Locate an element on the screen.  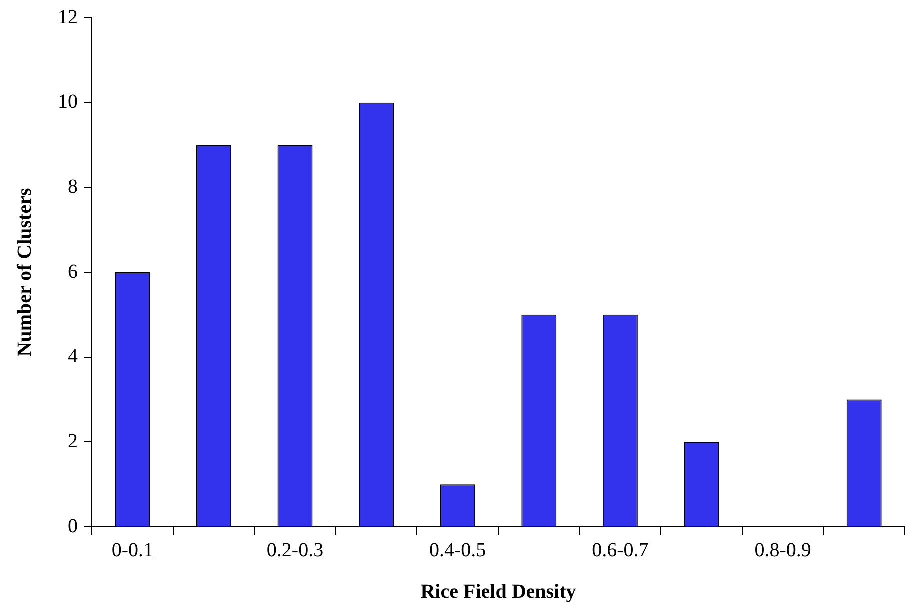
x-tick-label: 0.2-0.3 is located at coordinates (295, 550).